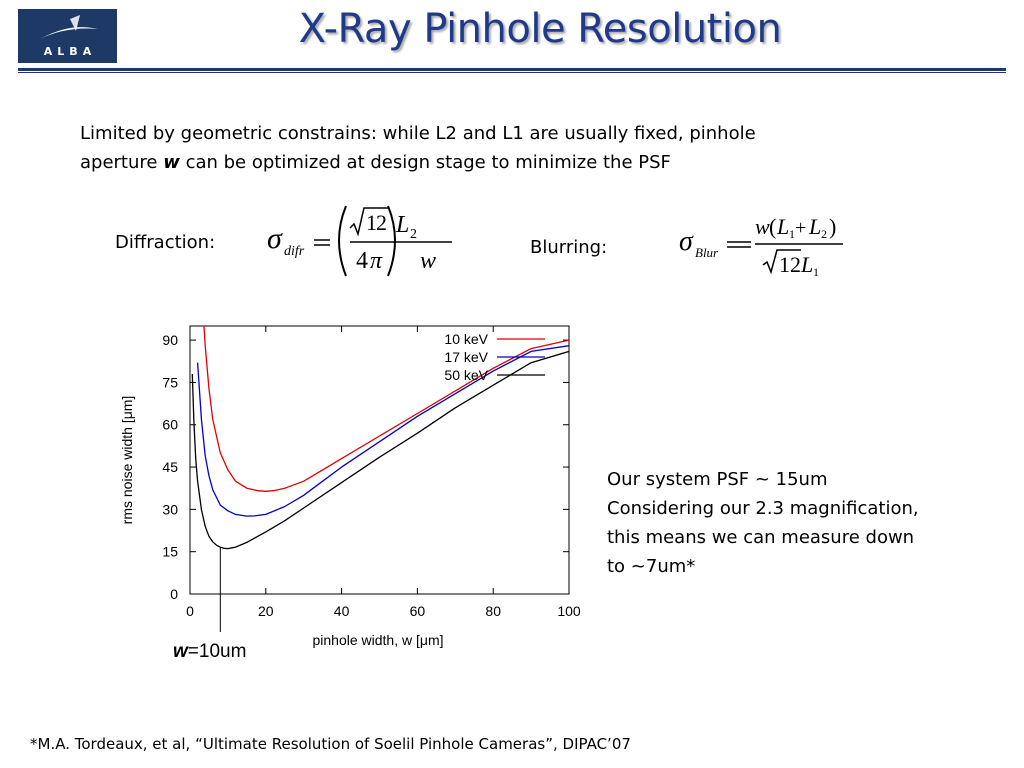 This screenshot has height=768, width=1024. What do you see at coordinates (217, 651) in the screenshot?
I see `optimal-width-value: =10um` at bounding box center [217, 651].